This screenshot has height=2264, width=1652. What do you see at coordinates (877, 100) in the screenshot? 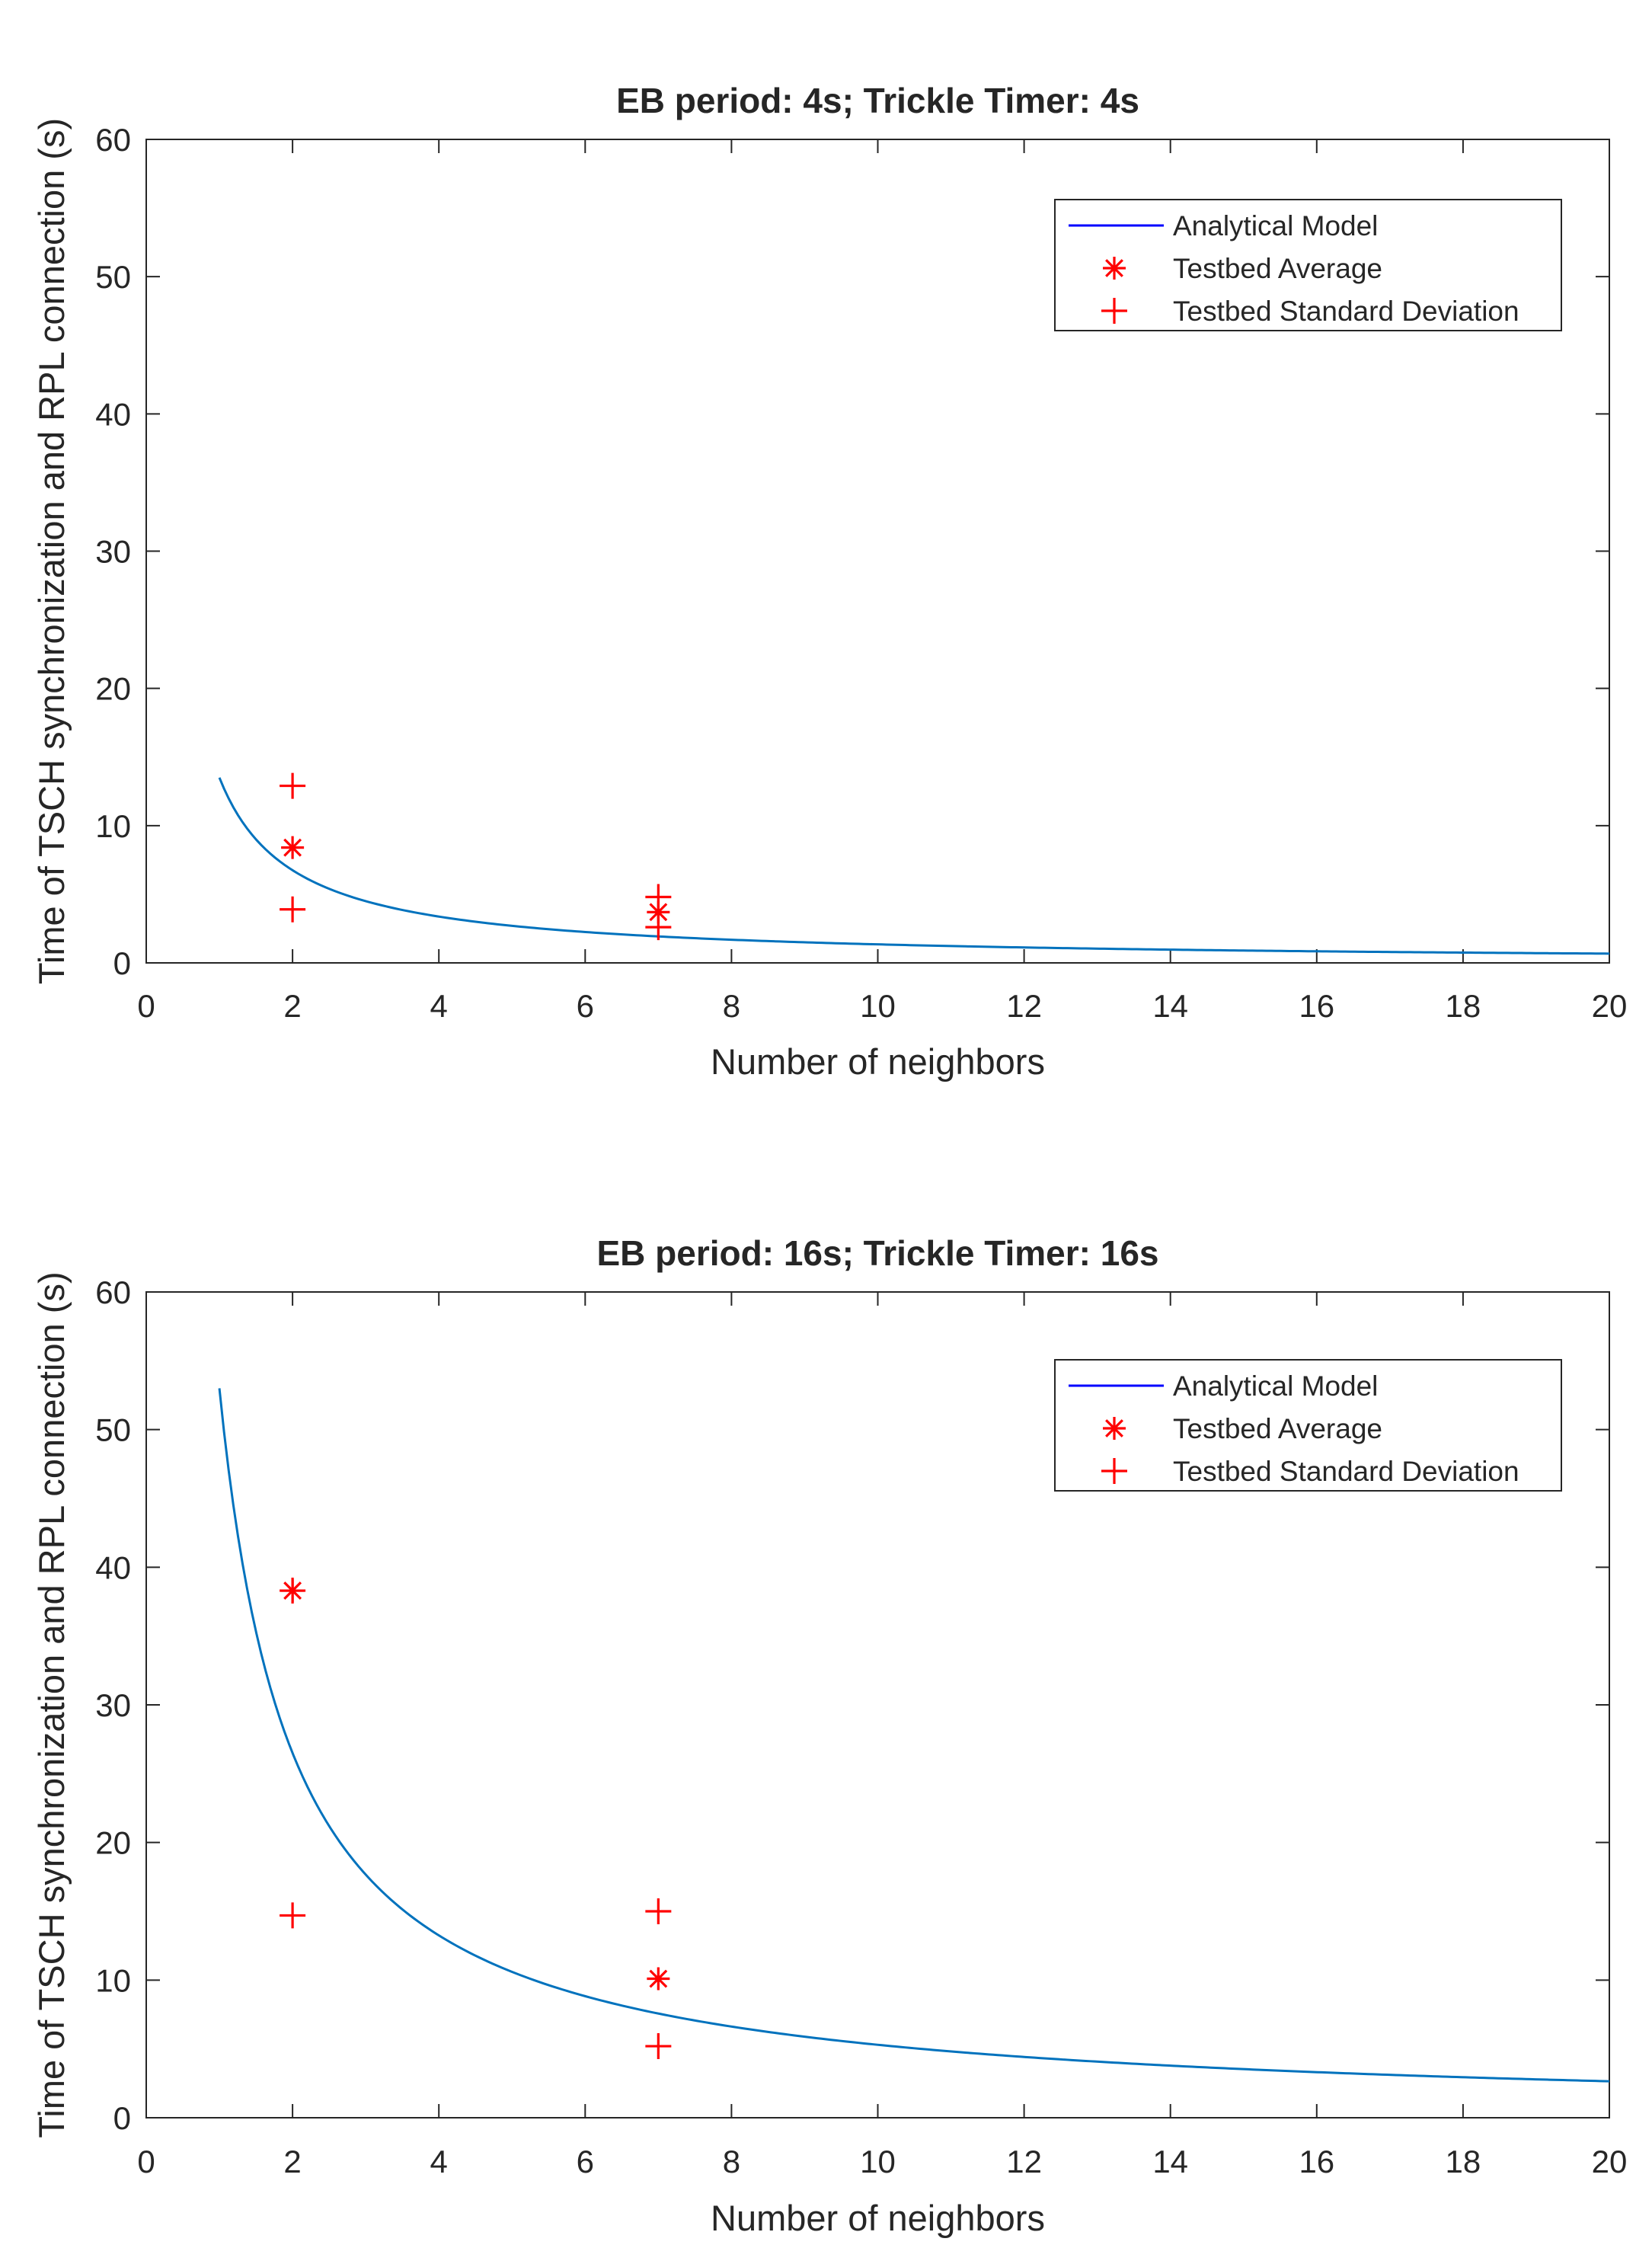
I see `chart-title: EB period: 4s; Trickle Timer: 4s` at bounding box center [877, 100].